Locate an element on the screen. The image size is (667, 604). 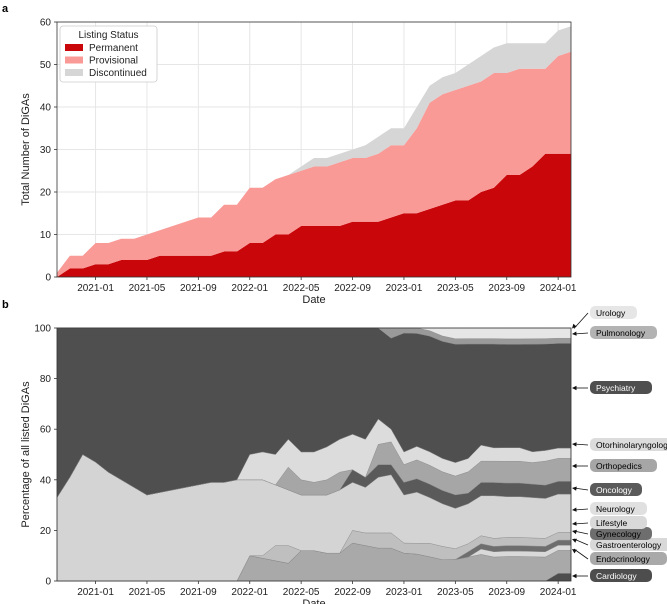
chart-a-legend-label-discontinued: Discontinued is located at coordinates (118, 73).